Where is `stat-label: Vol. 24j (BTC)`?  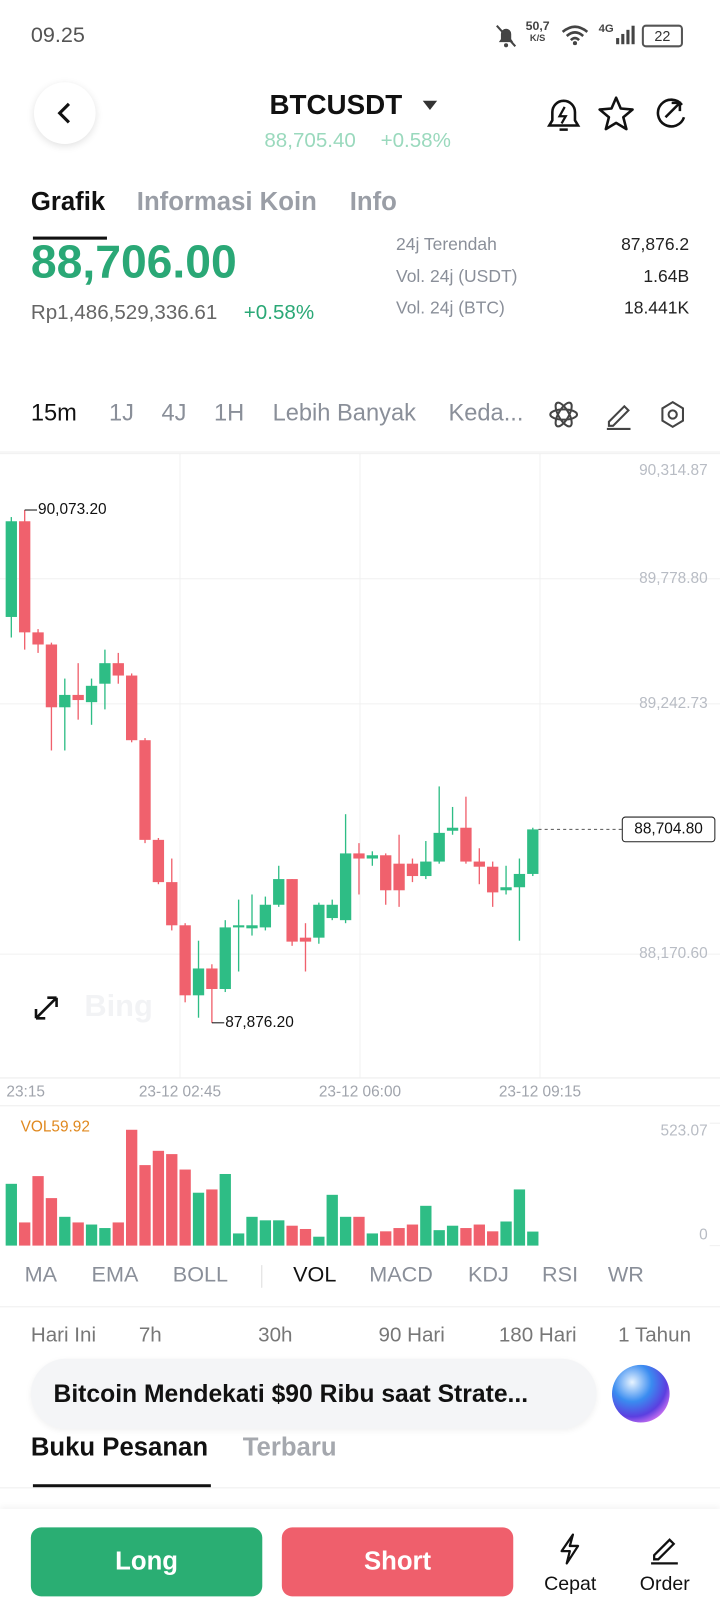
stat-label: Vol. 24j (BTC) is located at coordinates (450, 308).